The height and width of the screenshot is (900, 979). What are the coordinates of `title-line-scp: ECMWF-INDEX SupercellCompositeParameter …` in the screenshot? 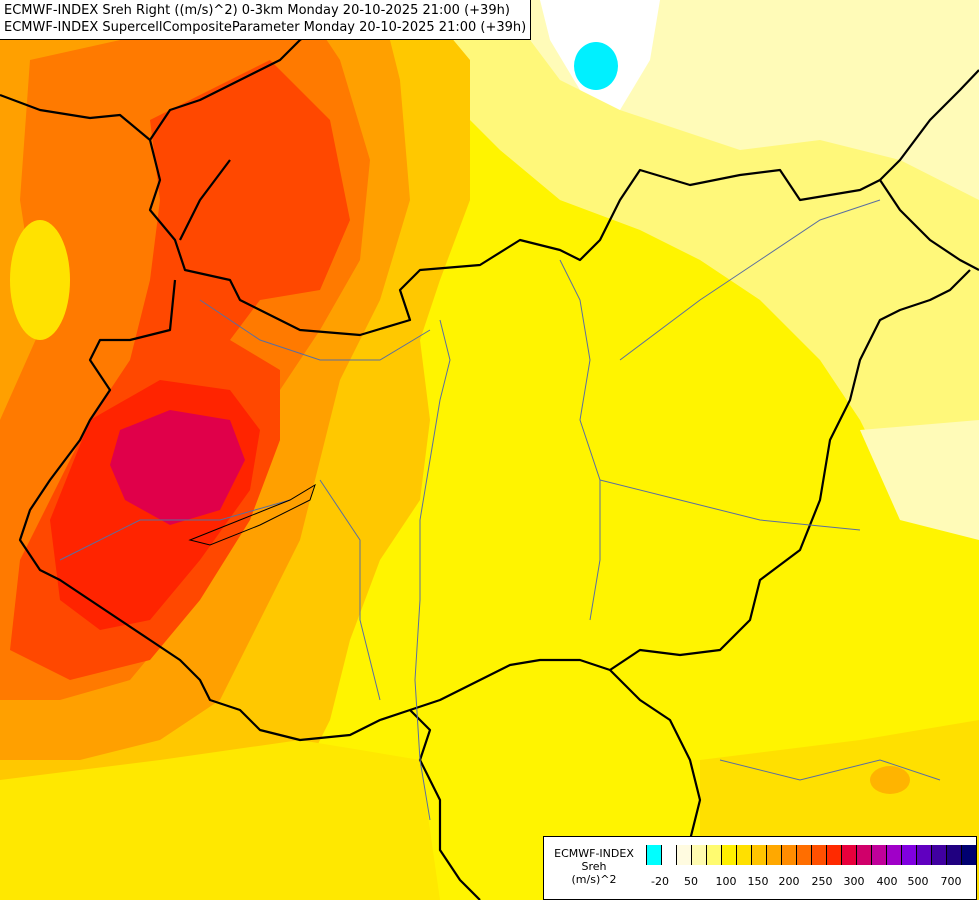 It's located at (265, 27).